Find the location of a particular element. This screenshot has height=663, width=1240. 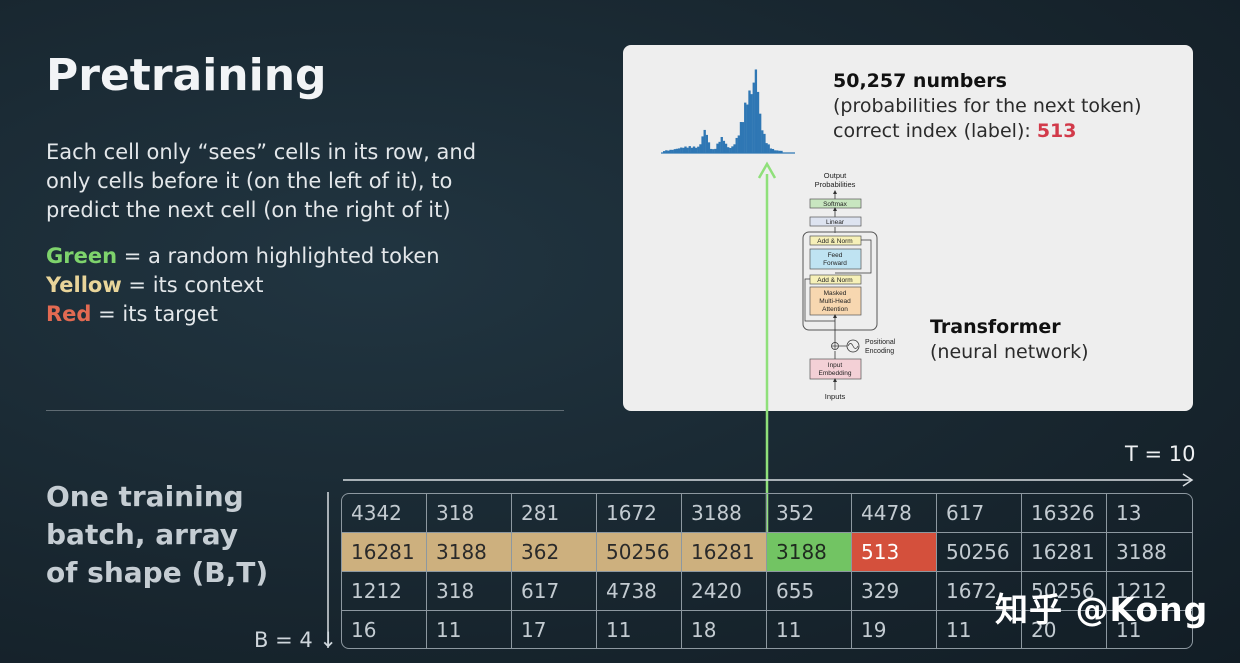

watermark: 知乎 @Kong is located at coordinates (1102, 609).